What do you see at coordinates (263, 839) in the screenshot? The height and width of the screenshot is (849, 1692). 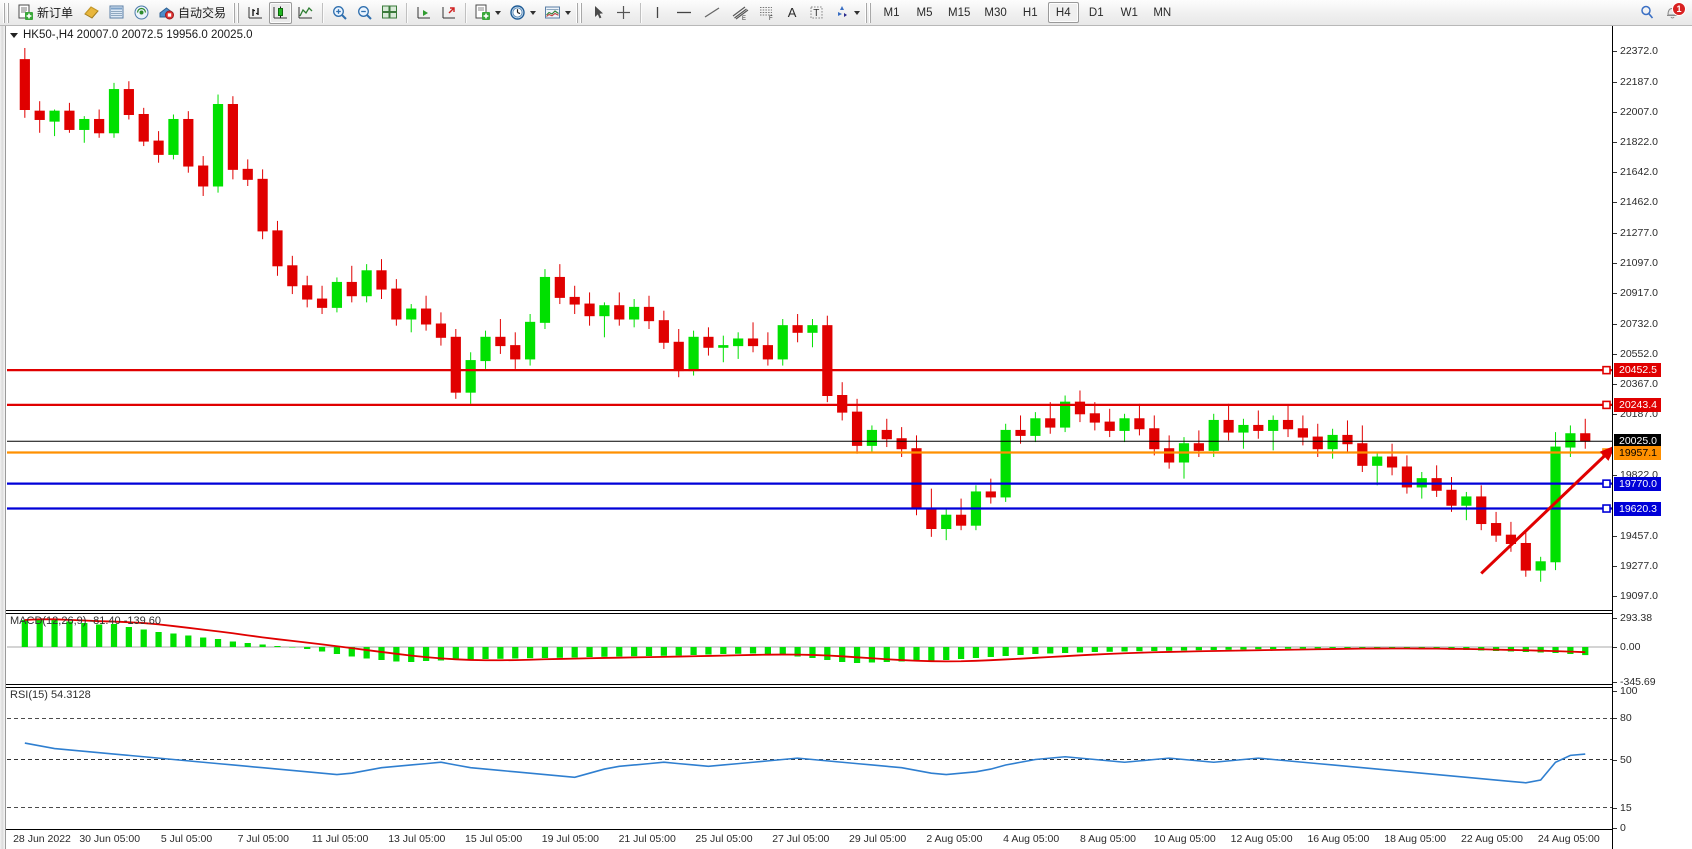 I see `time-tick: 7 Jul 05:00` at bounding box center [263, 839].